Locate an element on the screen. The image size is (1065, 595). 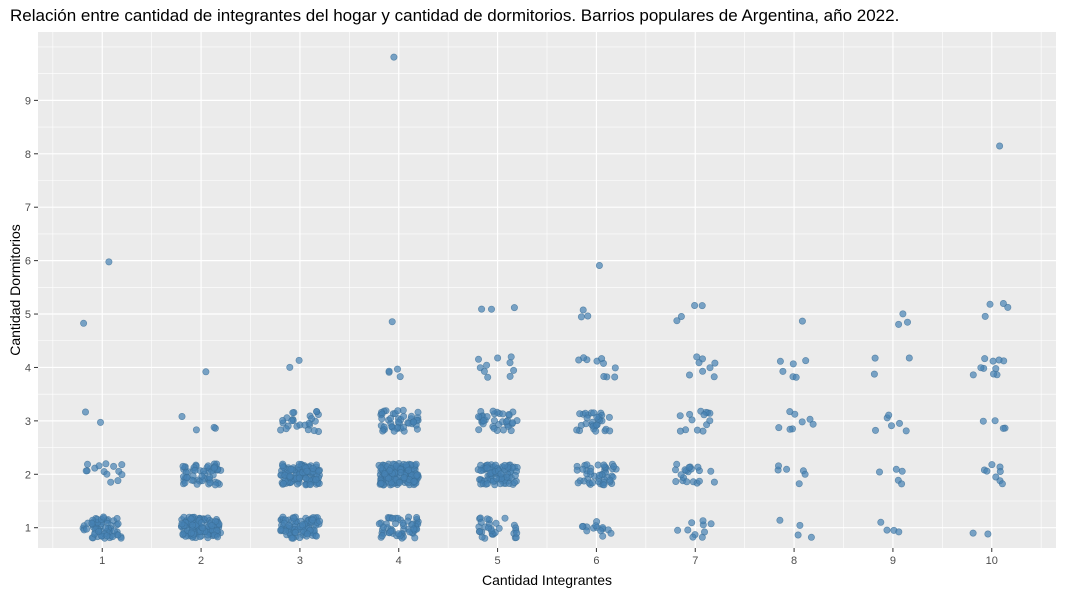
x-tick-label: 8 is located at coordinates (794, 561).